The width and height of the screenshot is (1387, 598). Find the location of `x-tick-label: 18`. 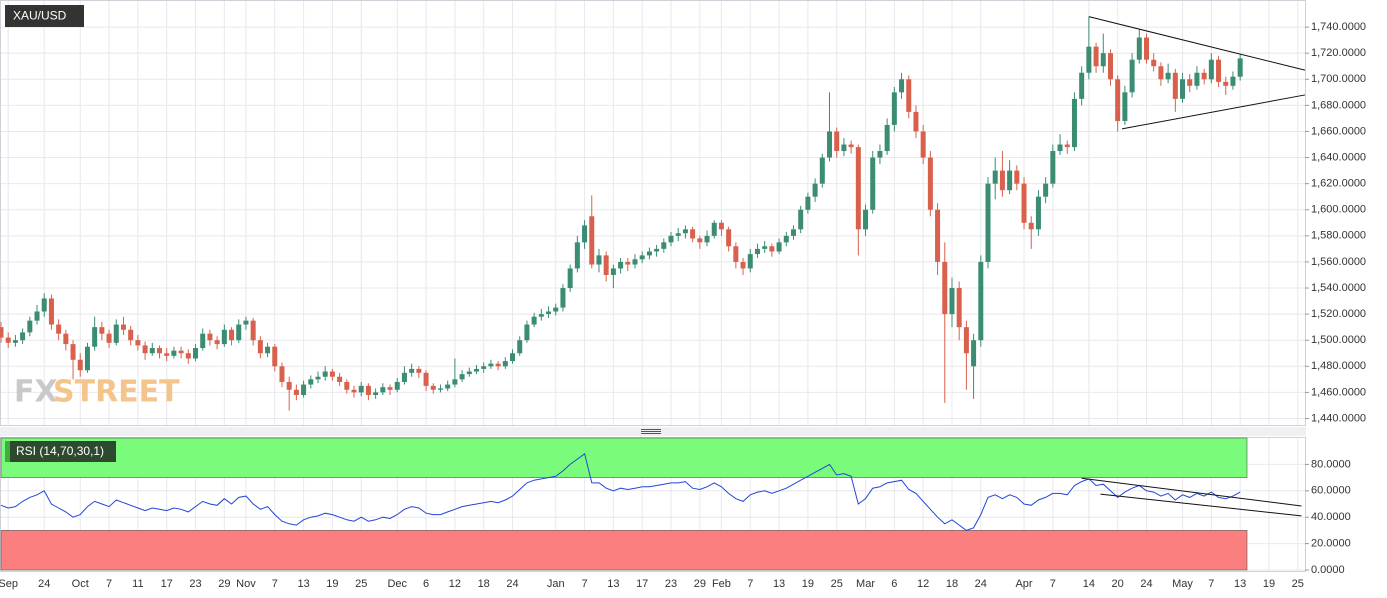

x-tick-label: 18 is located at coordinates (484, 584).